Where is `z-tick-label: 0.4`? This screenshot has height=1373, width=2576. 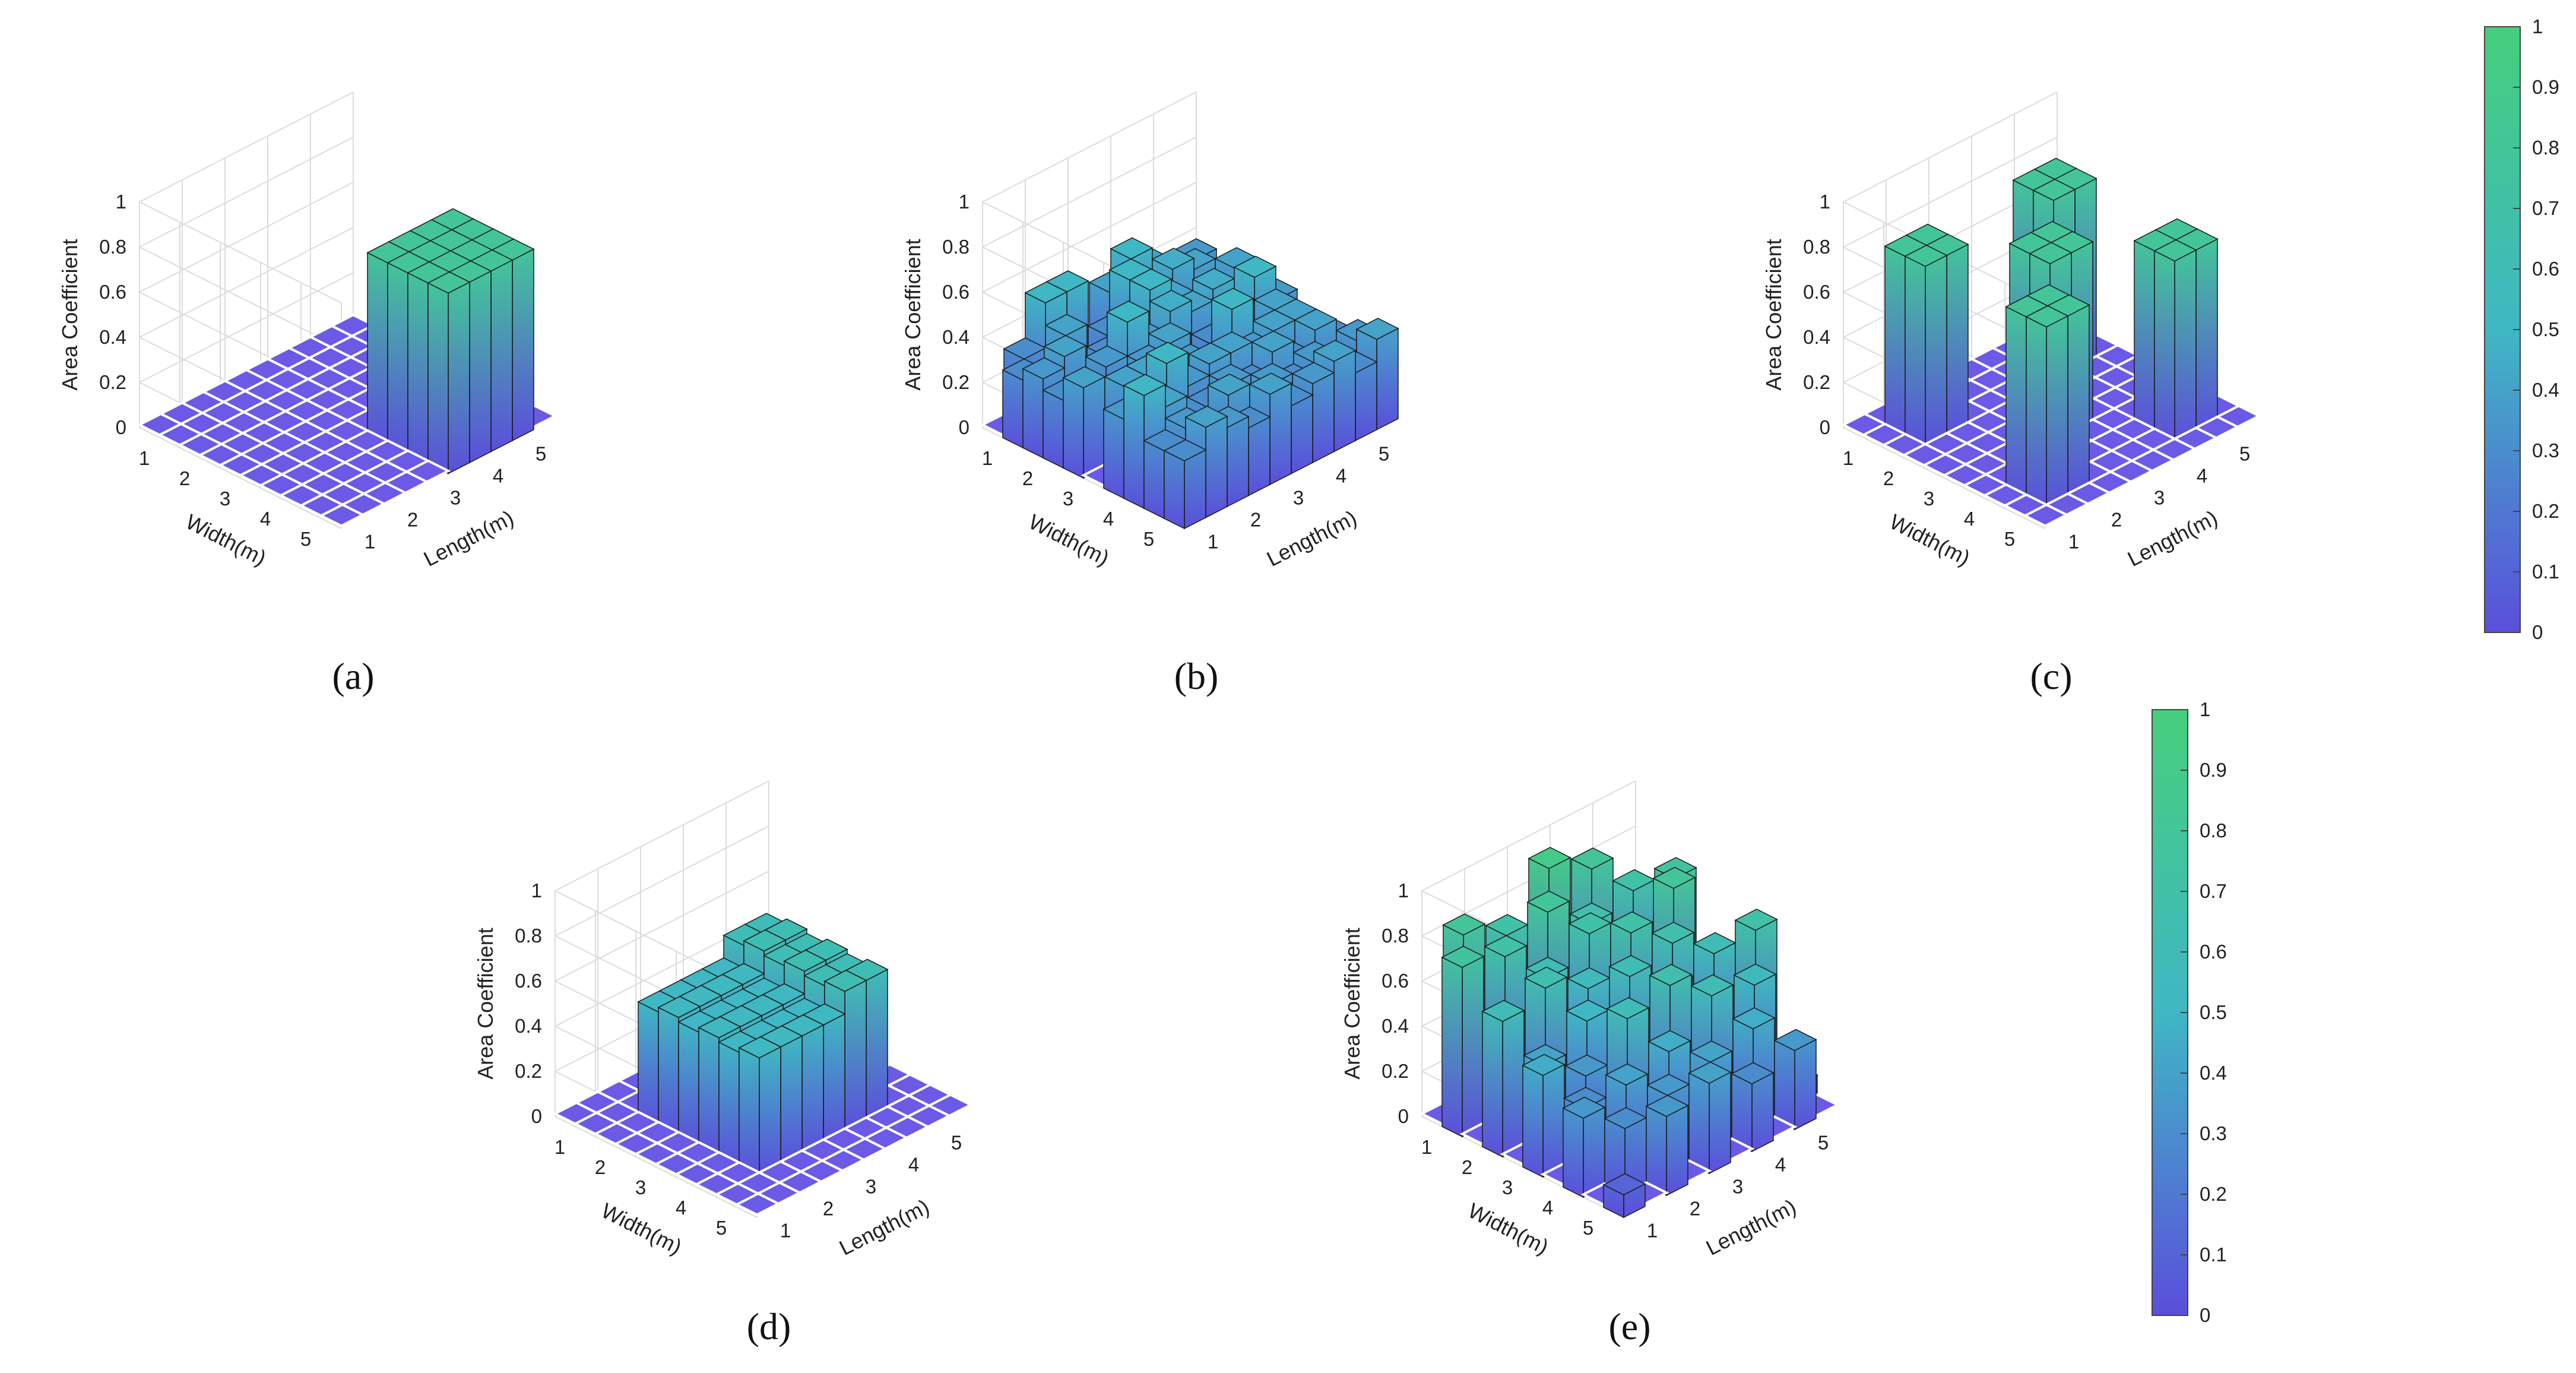 z-tick-label: 0.4 is located at coordinates (113, 337).